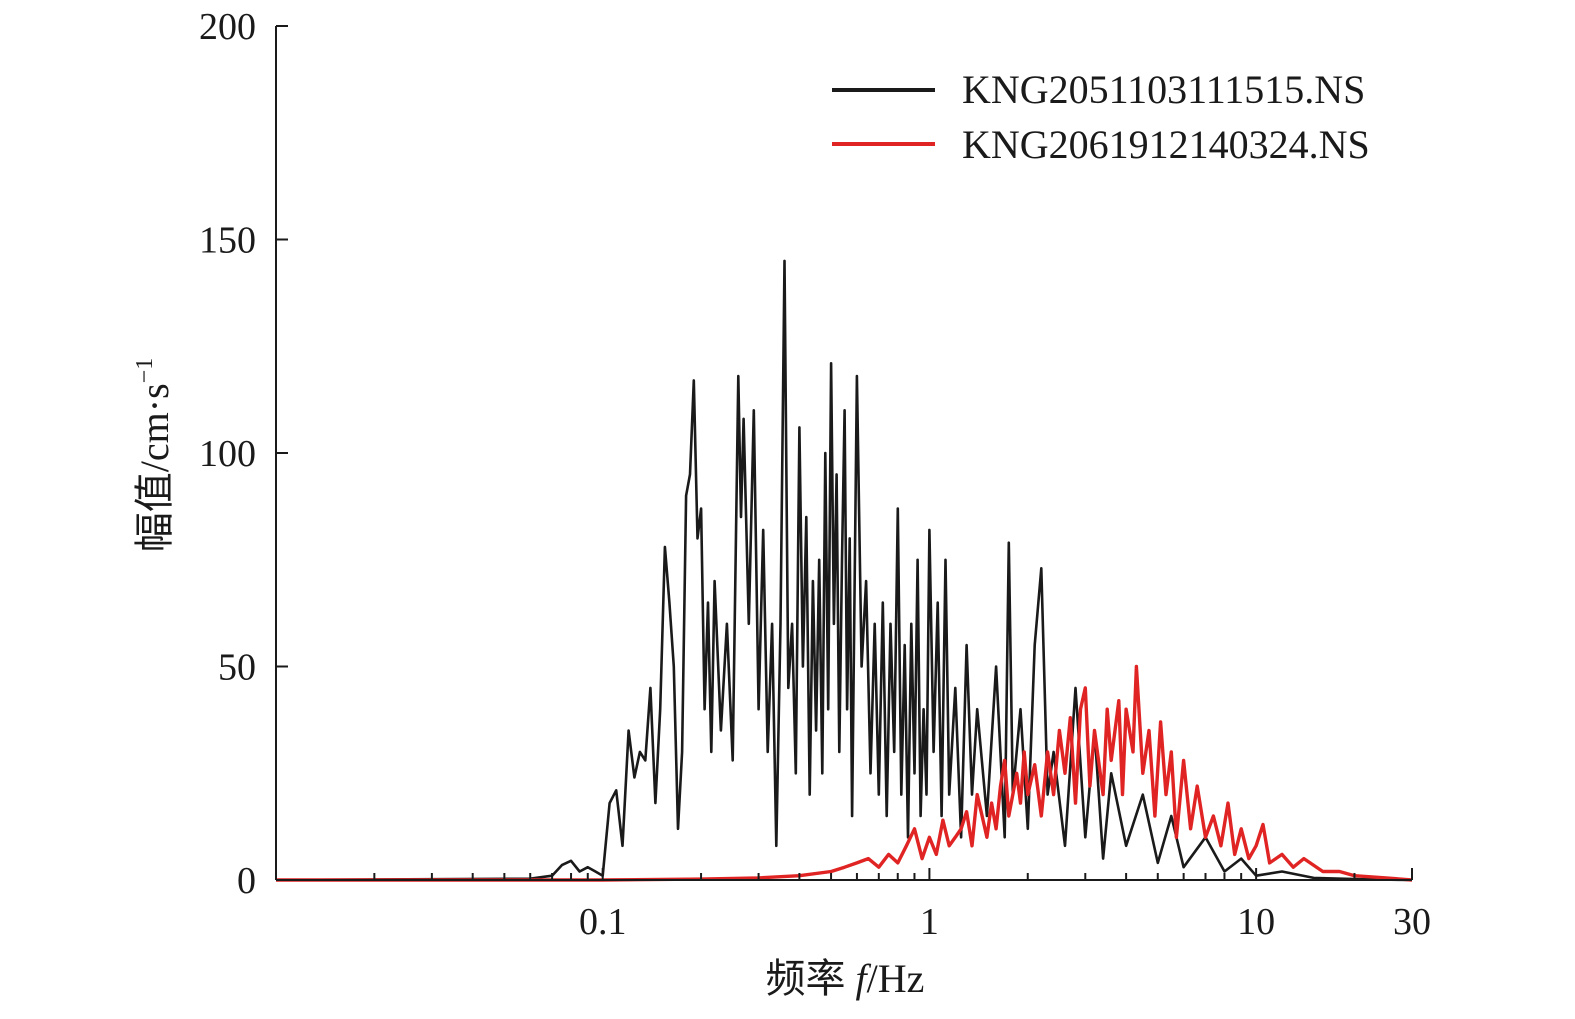  What do you see at coordinates (1412, 922) in the screenshot?
I see `x-tick-label-3: 30` at bounding box center [1412, 922].